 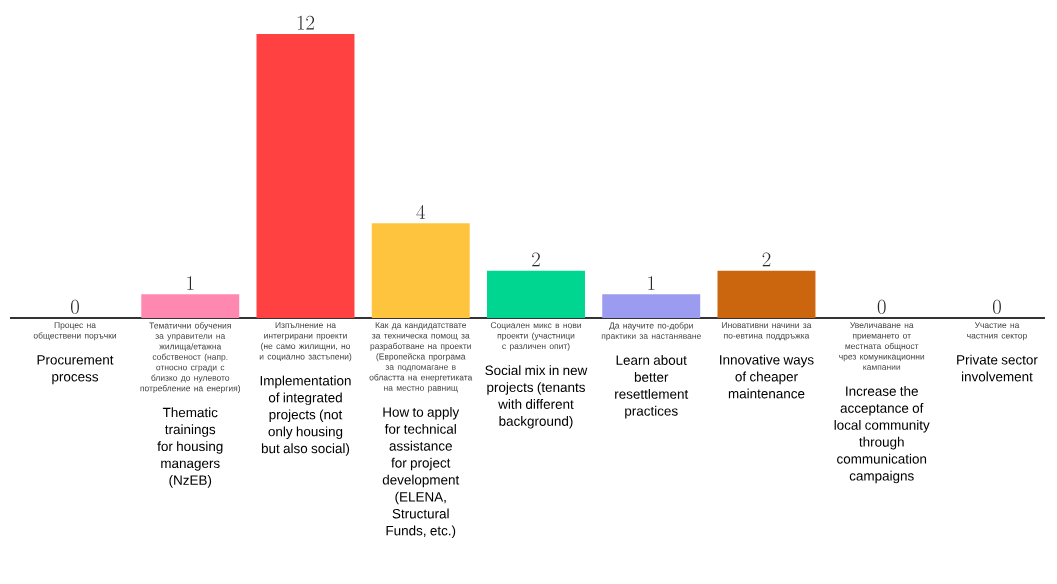 What do you see at coordinates (421, 472) in the screenshot?
I see `text: How to apply for technical assistance for project development (ELENA, Structural Funds, etc.)` at bounding box center [421, 472].